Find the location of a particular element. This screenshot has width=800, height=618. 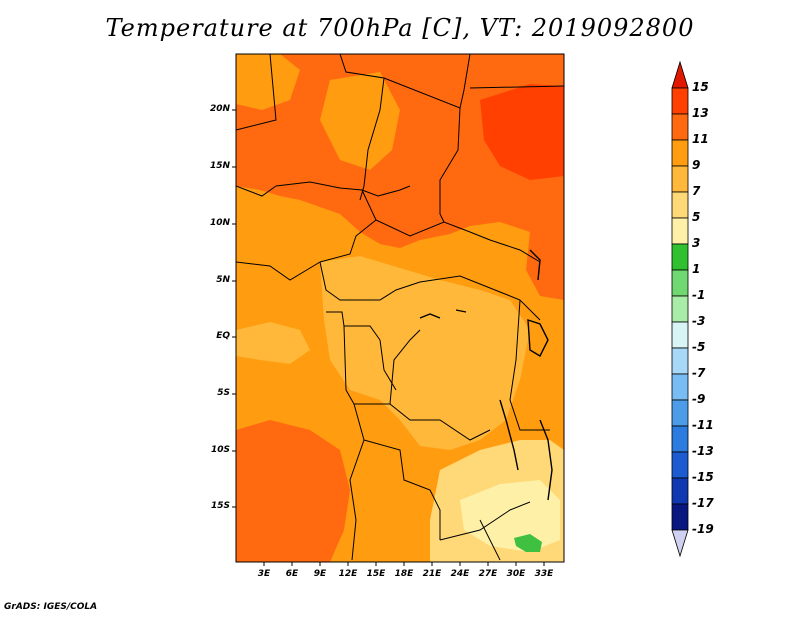

colorbar-label: -13 is located at coordinates (703, 451).